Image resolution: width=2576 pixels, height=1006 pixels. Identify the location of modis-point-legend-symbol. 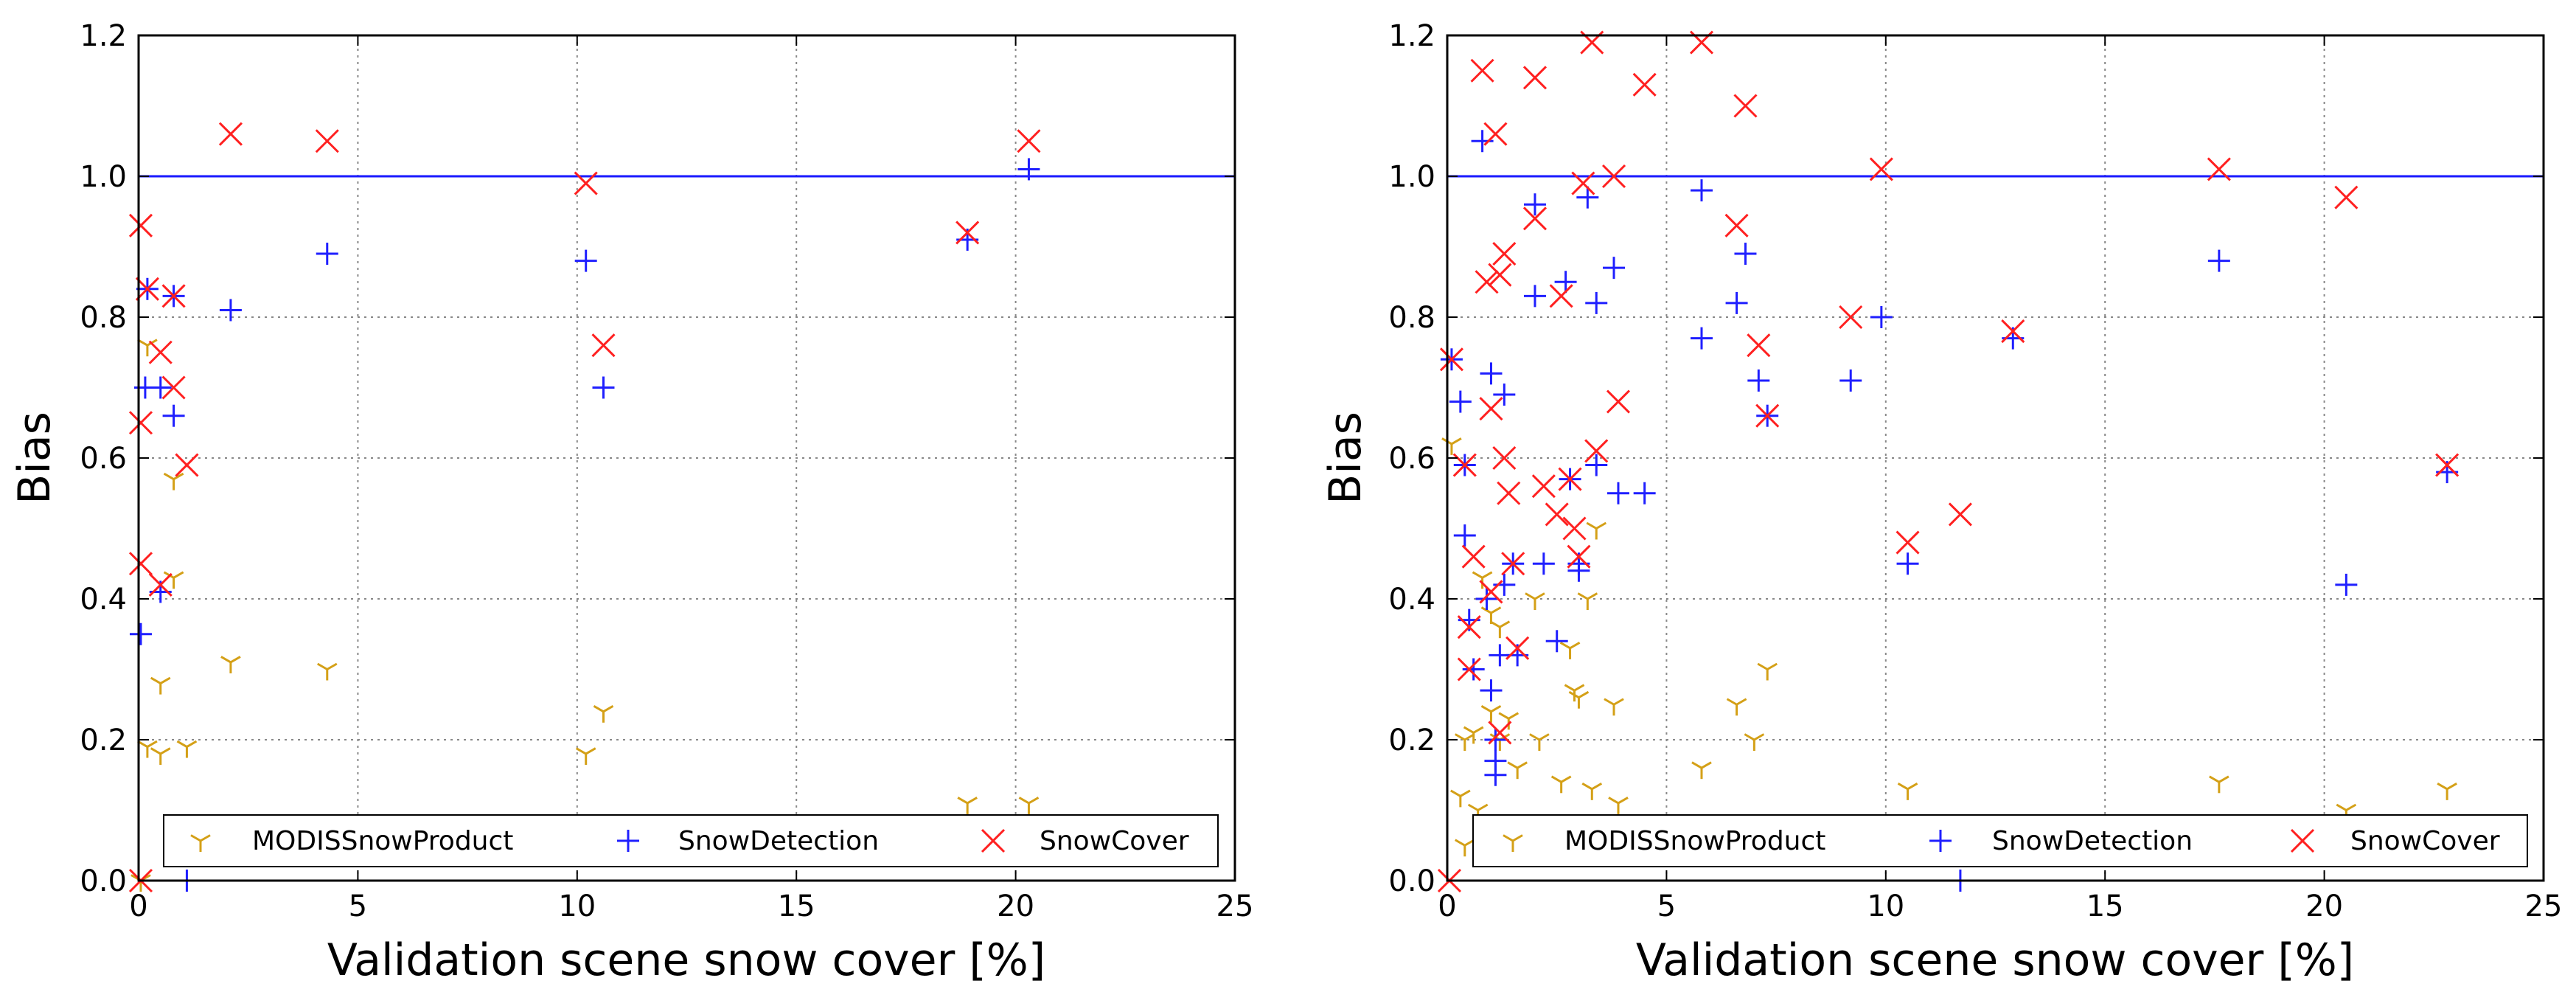
(201, 843).